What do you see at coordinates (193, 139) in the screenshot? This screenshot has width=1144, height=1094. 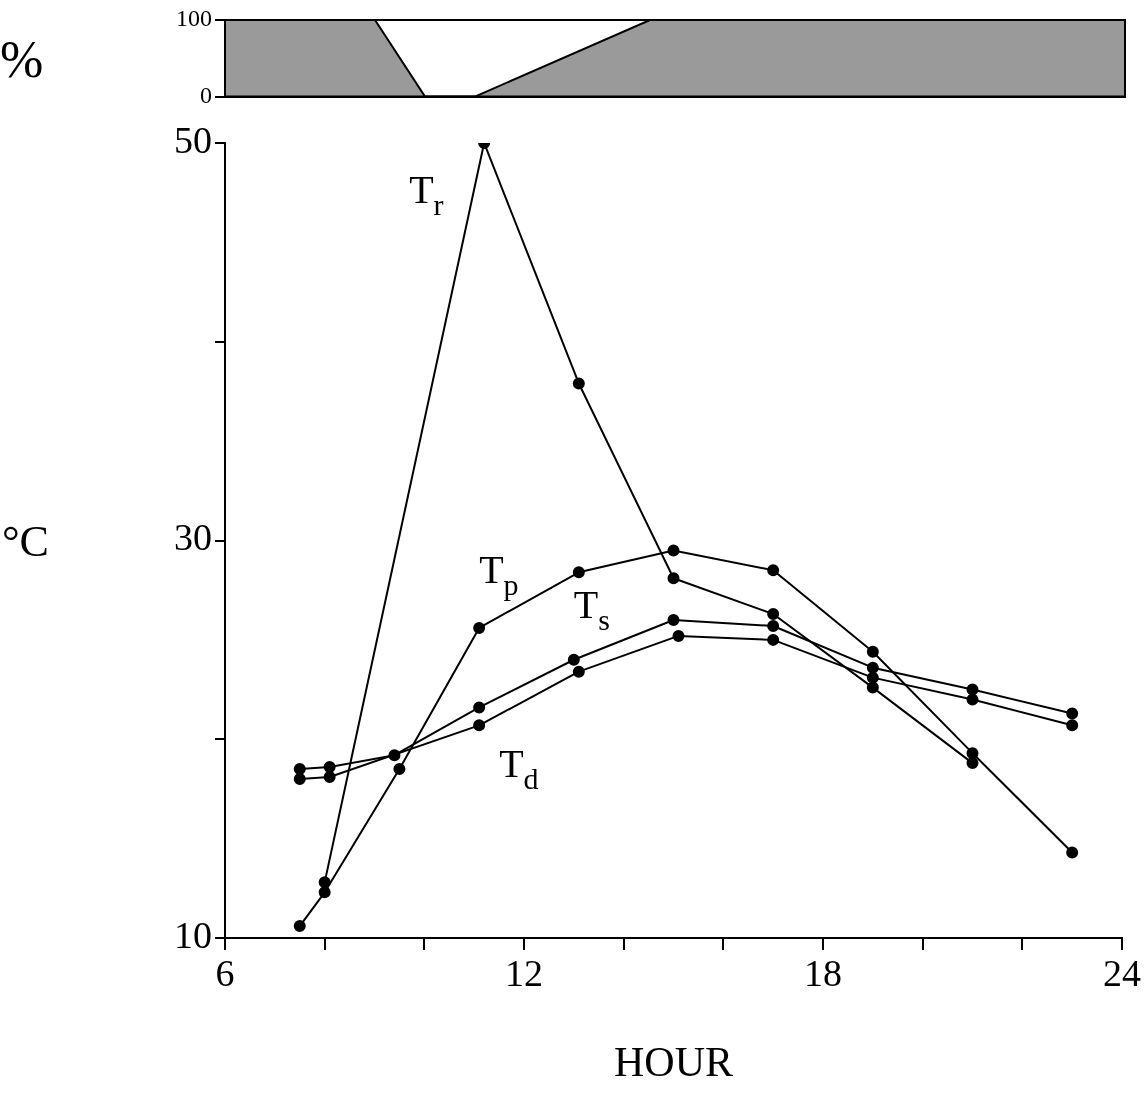 I see `y-tick-label: 50` at bounding box center [193, 139].